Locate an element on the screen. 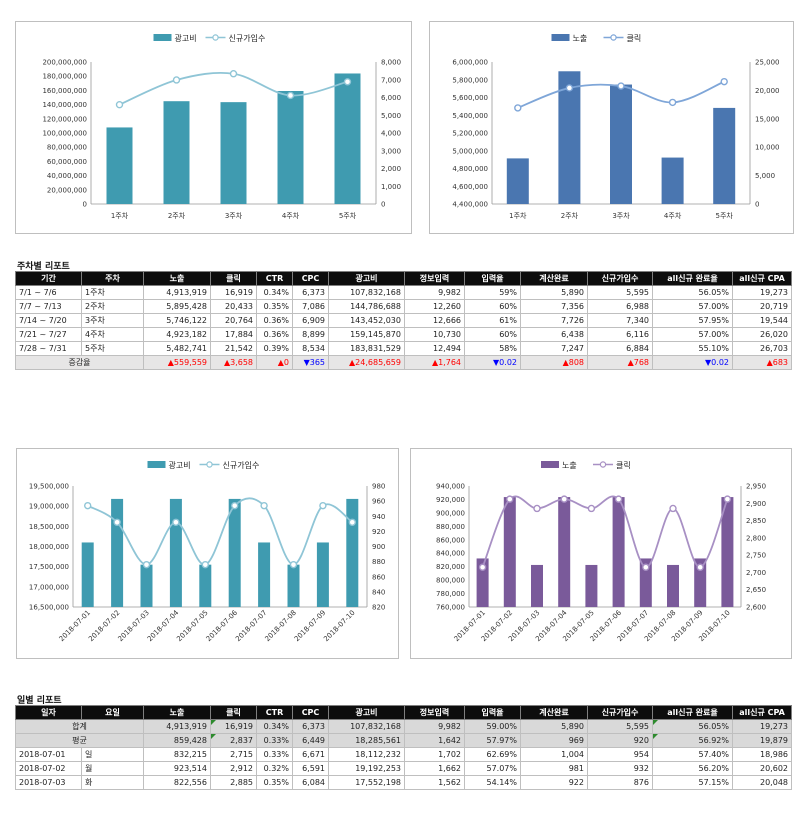  series-line is located at coordinates (605, 532).